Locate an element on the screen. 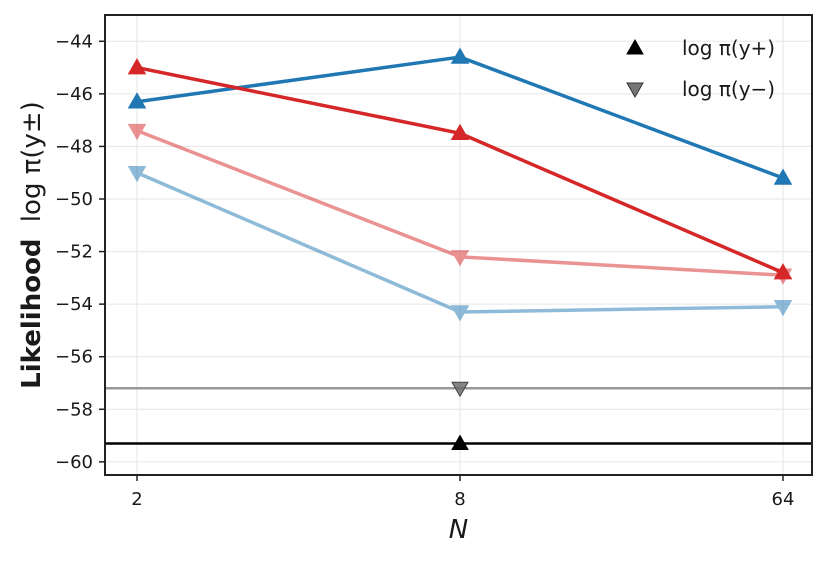  y-axis-title-bold: Likelihood is located at coordinates (32, 313).